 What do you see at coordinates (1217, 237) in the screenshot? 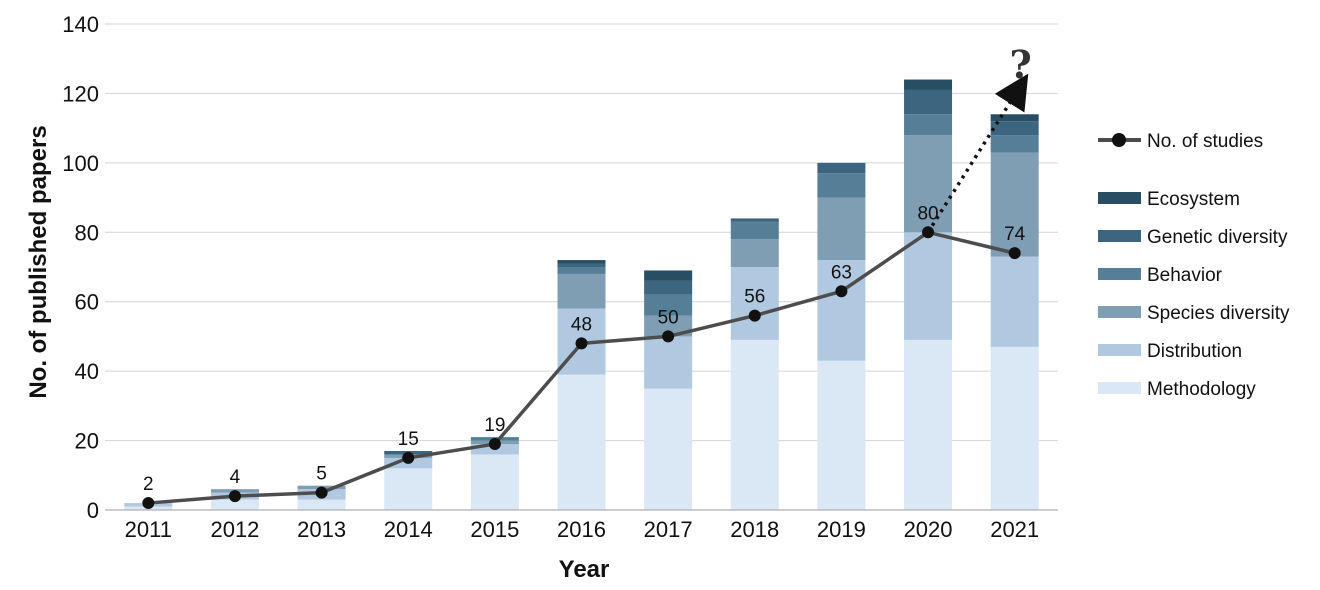
I see `legend-label: Genetic diversity` at bounding box center [1217, 237].